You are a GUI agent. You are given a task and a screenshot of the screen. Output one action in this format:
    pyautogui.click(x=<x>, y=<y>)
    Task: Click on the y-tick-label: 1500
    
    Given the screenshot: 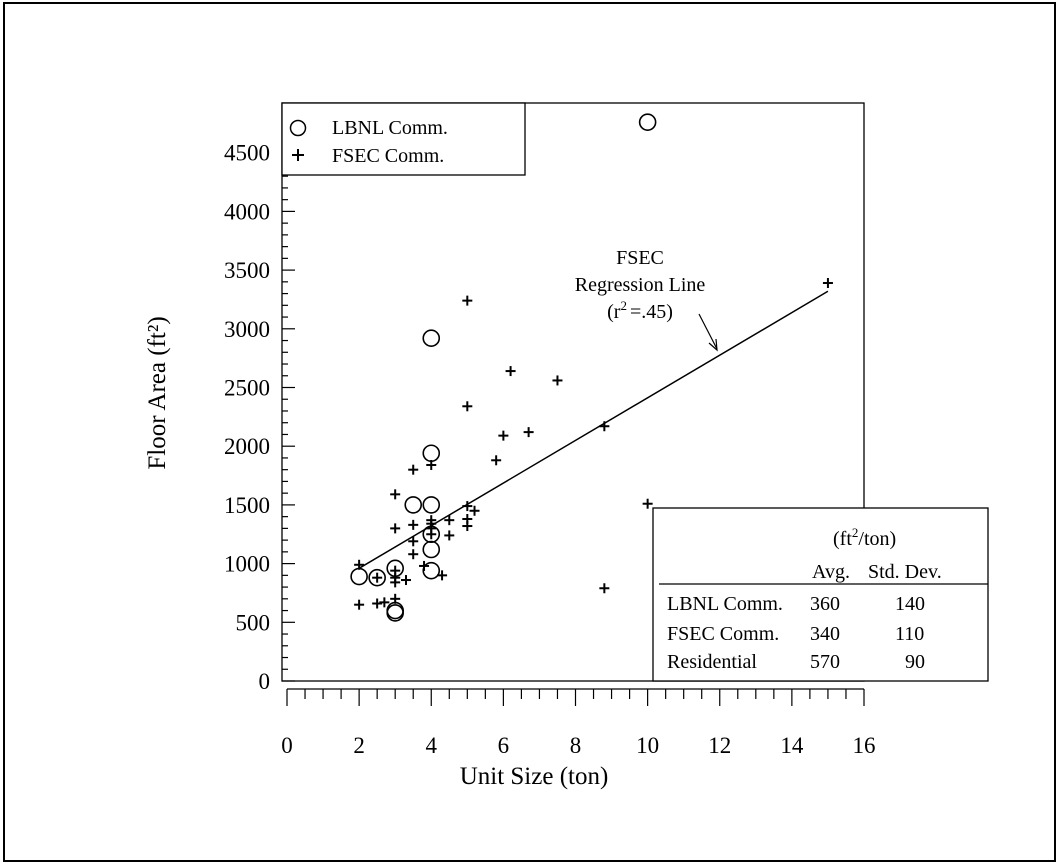 What is the action you would take?
    pyautogui.click(x=247, y=505)
    